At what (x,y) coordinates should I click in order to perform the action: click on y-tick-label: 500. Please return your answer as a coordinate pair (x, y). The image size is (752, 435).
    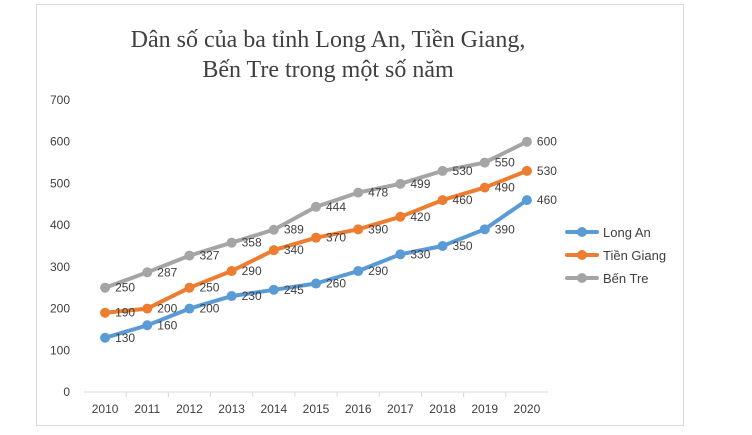
    Looking at the image, I should click on (60, 183).